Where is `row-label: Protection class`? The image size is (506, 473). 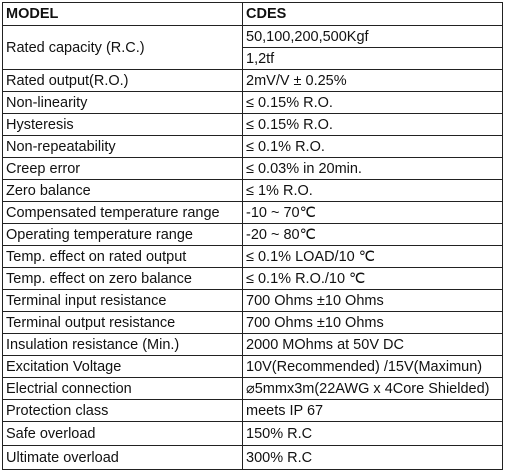
row-label: Protection class is located at coordinates (122, 410).